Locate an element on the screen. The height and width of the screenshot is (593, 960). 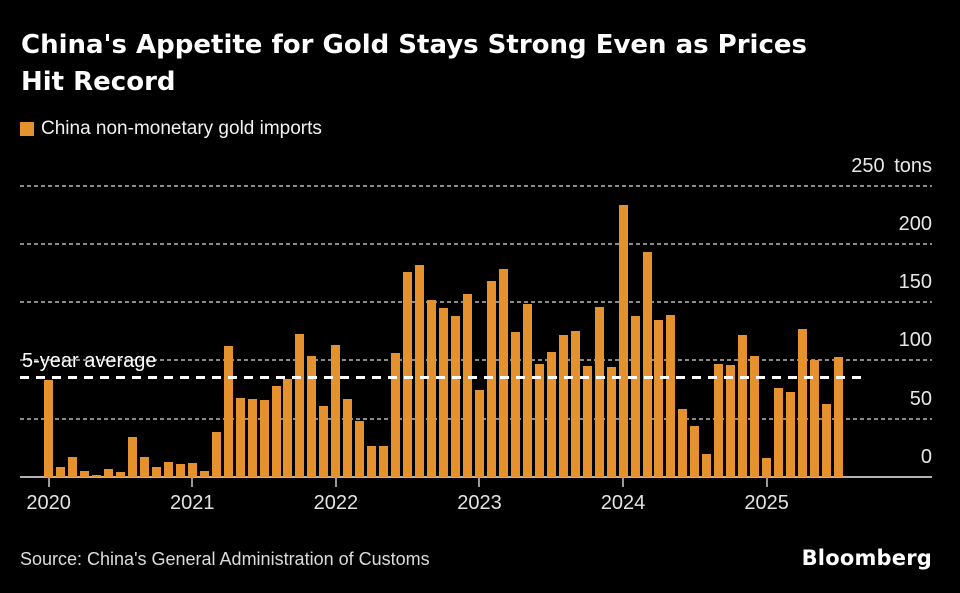
legend: China non-monetary gold imports is located at coordinates (171, 128).